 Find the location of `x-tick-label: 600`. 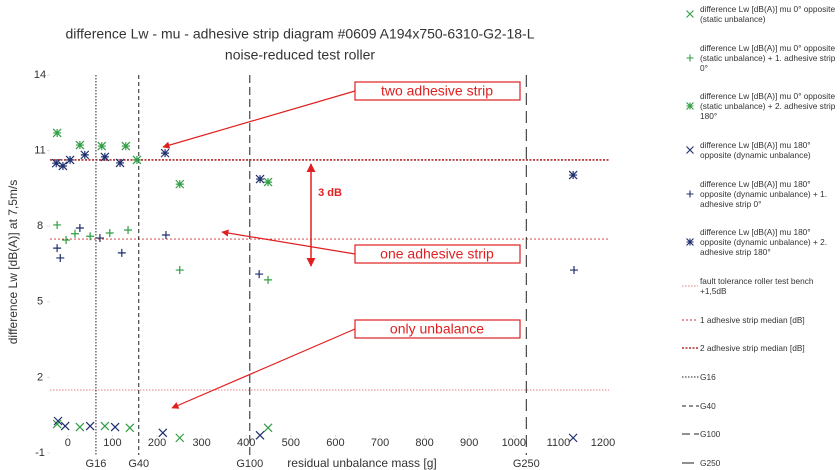

x-tick-label: 600 is located at coordinates (335, 443).